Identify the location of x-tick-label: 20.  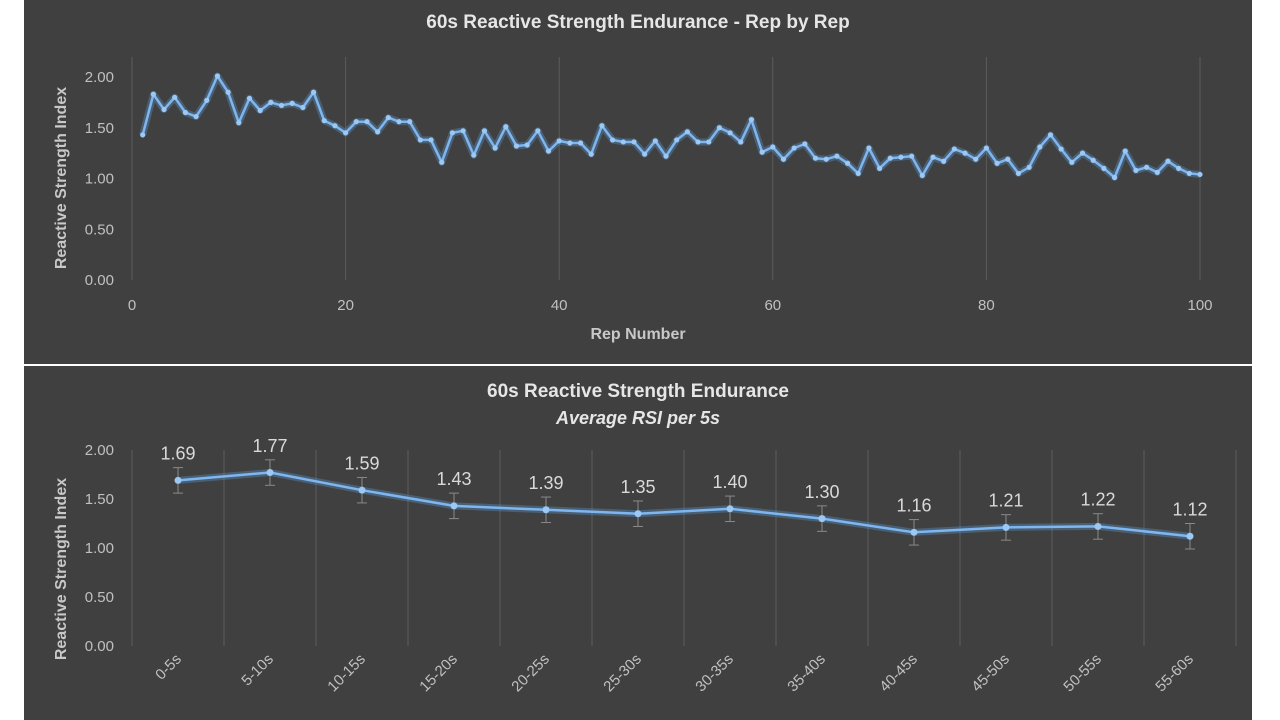
(345, 305).